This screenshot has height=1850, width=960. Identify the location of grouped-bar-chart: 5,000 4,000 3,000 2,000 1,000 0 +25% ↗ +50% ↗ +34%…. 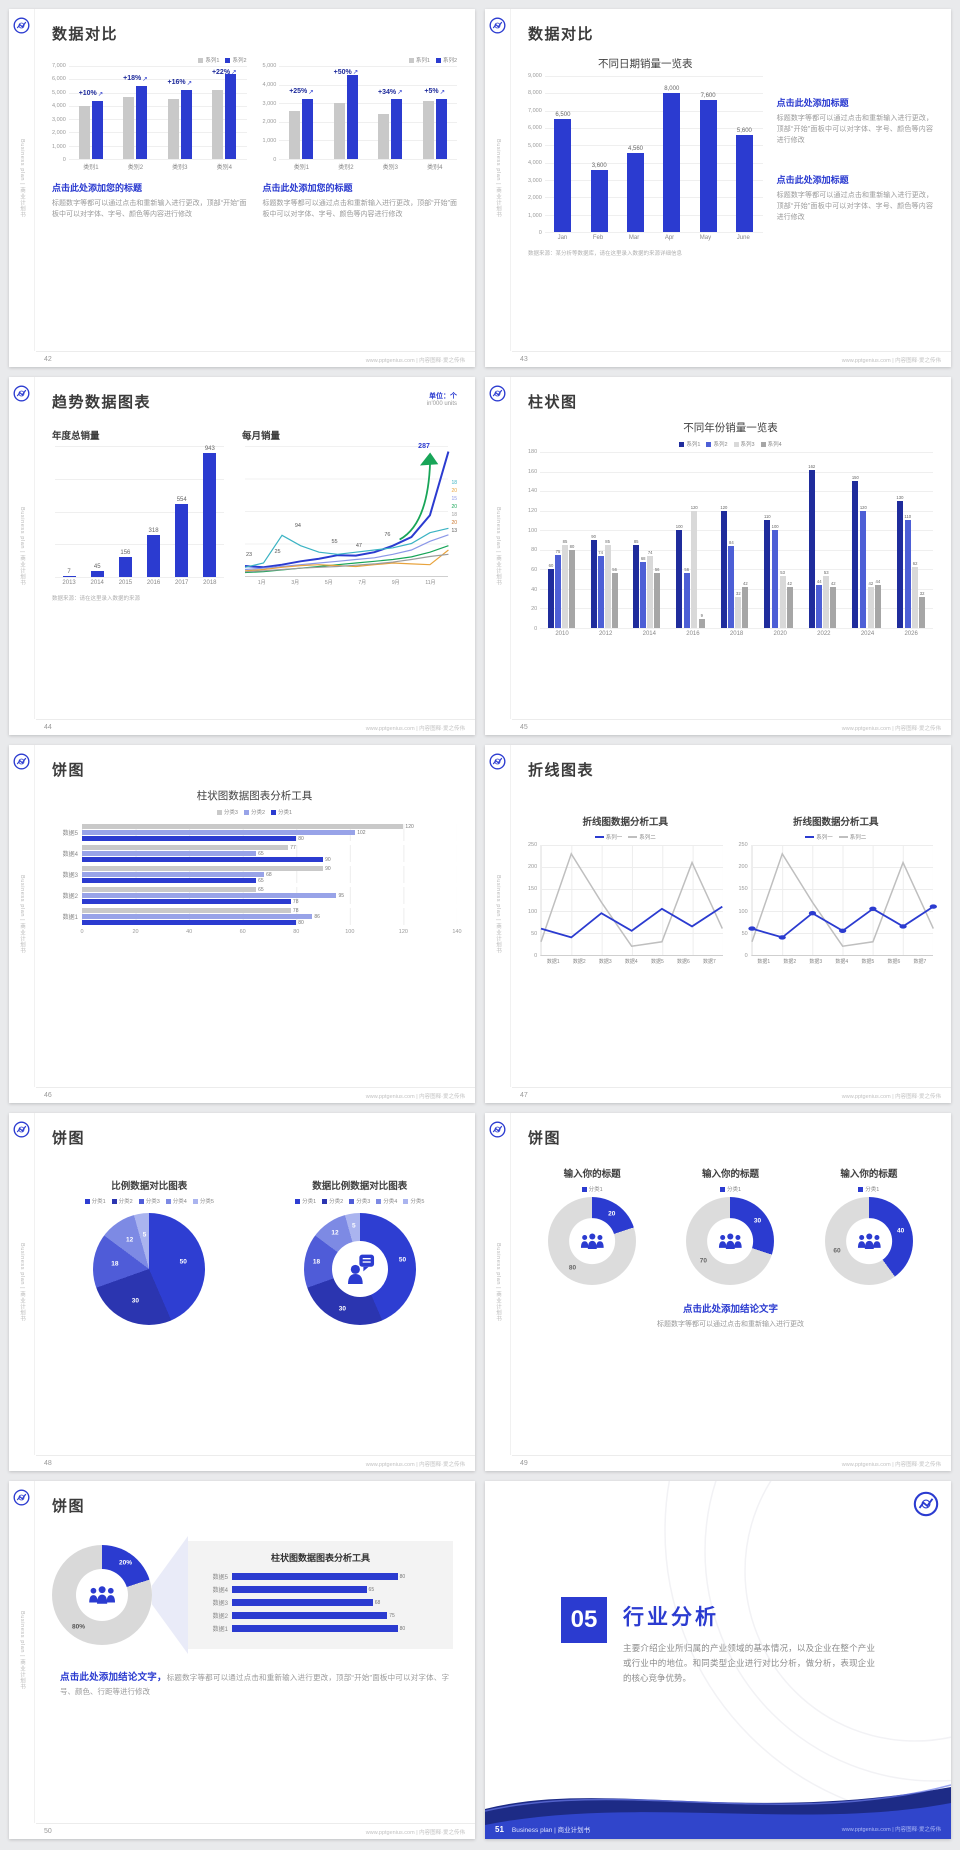
(360, 117).